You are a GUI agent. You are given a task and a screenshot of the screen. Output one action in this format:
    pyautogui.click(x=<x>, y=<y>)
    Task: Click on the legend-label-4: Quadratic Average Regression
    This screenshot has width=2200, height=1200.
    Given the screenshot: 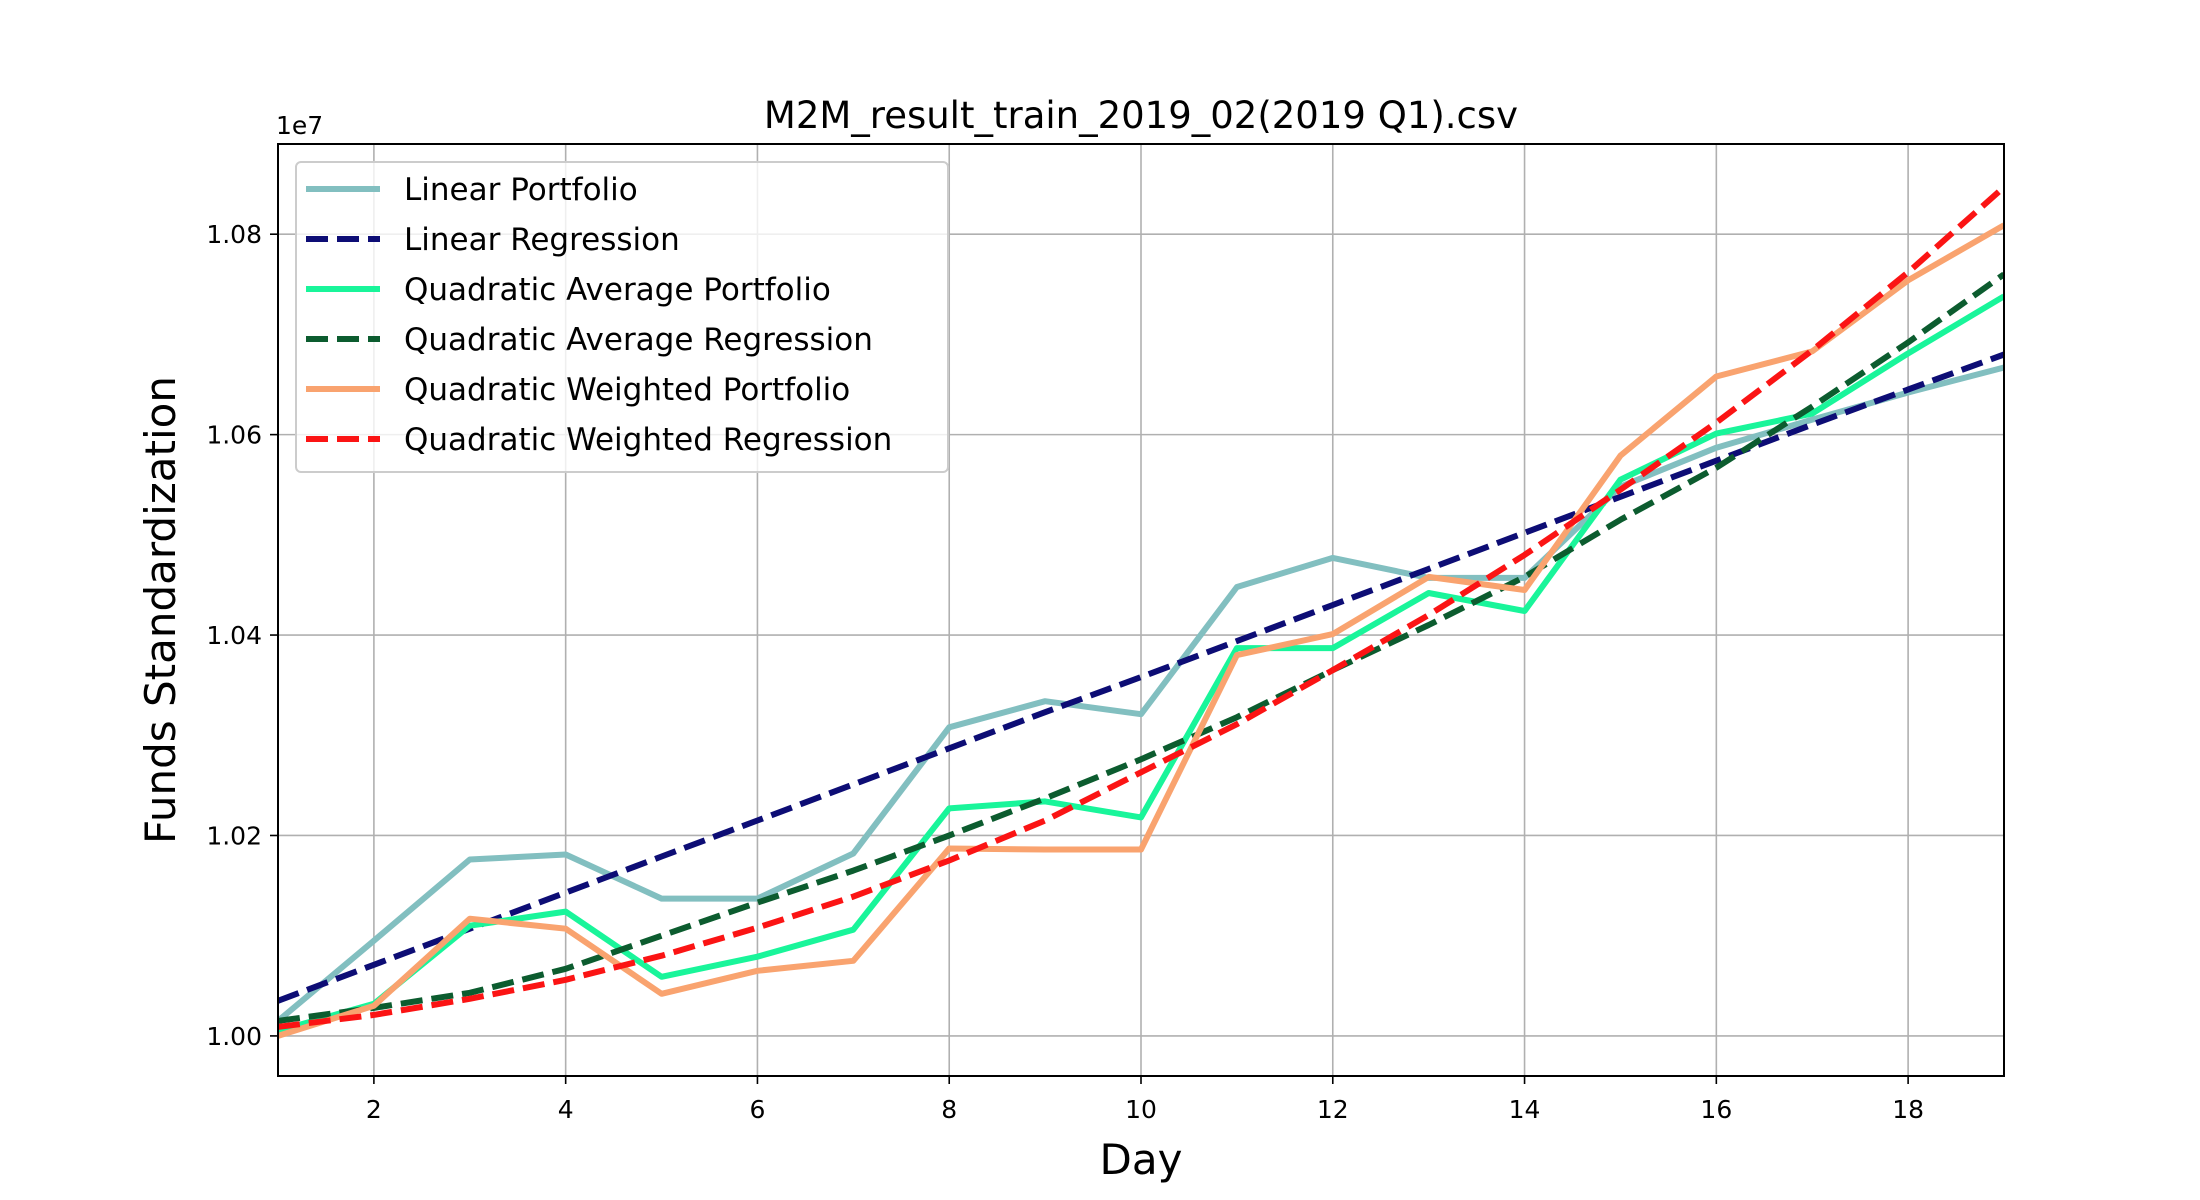 What is the action you would take?
    pyautogui.click(x=638, y=340)
    